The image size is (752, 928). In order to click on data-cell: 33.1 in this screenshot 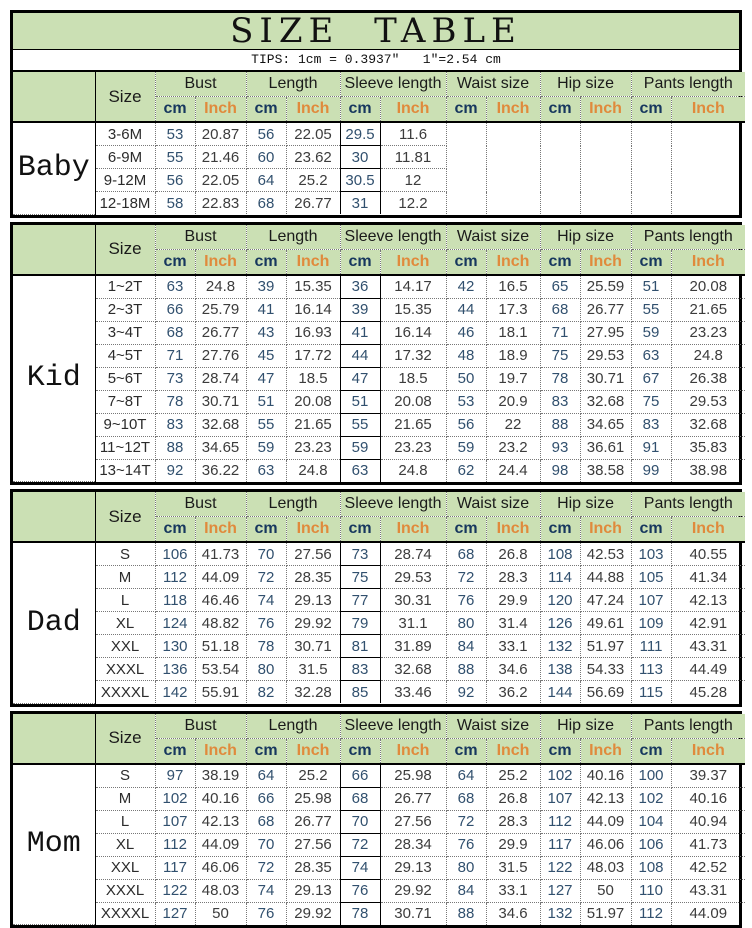, I will do `click(513, 646)`.